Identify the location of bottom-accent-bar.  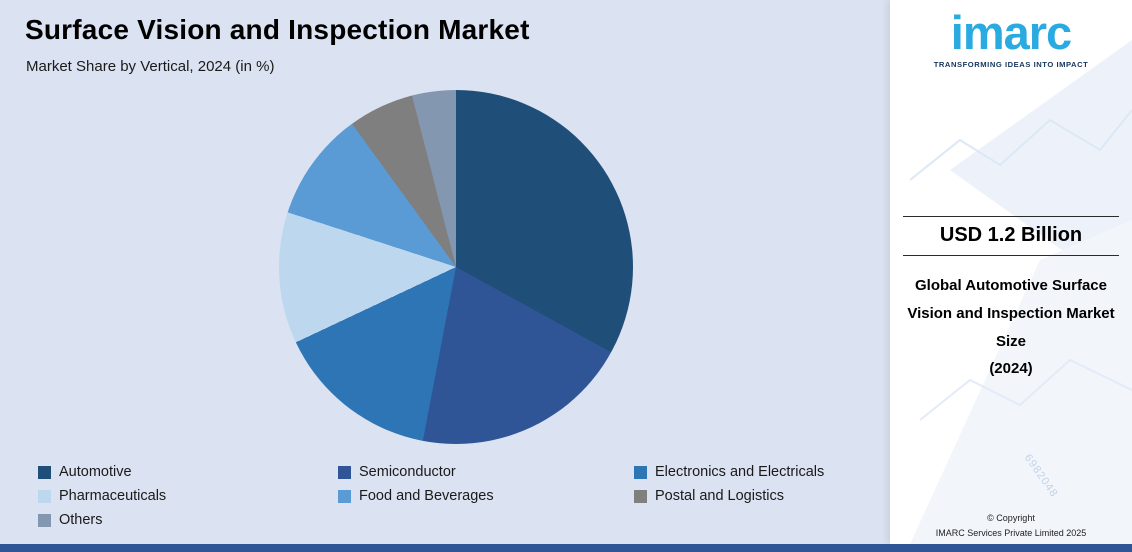
(566, 548).